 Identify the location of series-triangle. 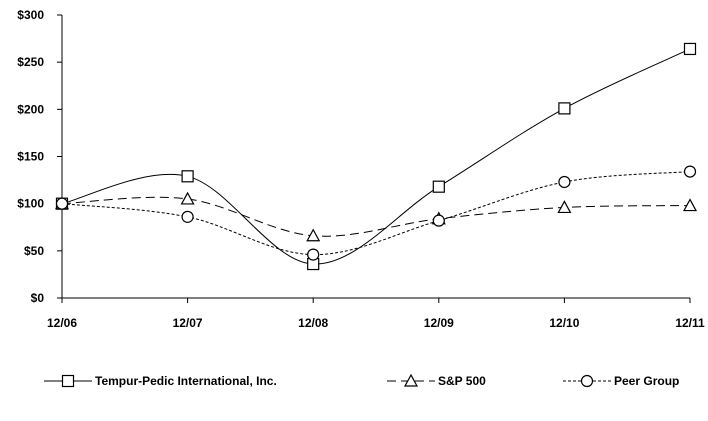
(376, 216).